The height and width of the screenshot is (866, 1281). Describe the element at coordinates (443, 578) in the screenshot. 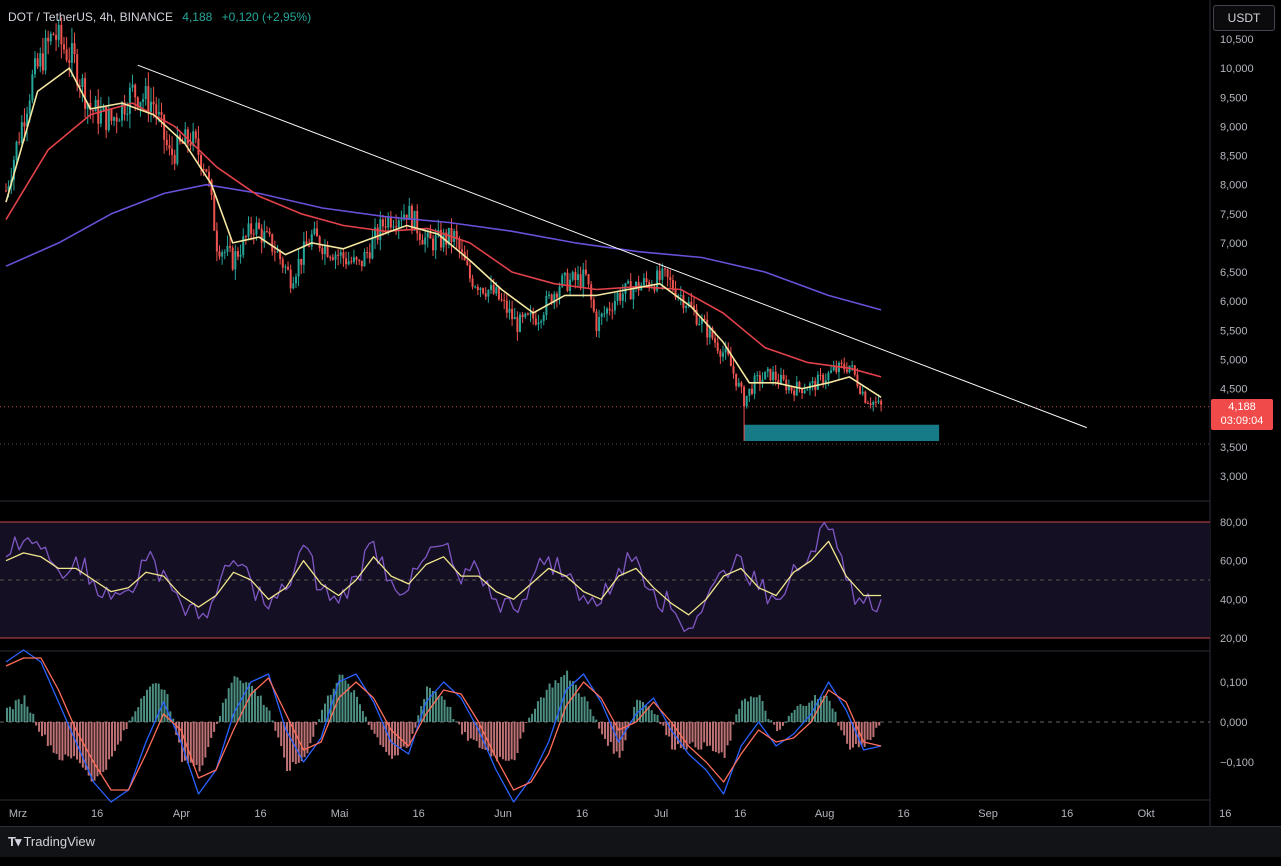

I see `rsi-ma-line` at that location.